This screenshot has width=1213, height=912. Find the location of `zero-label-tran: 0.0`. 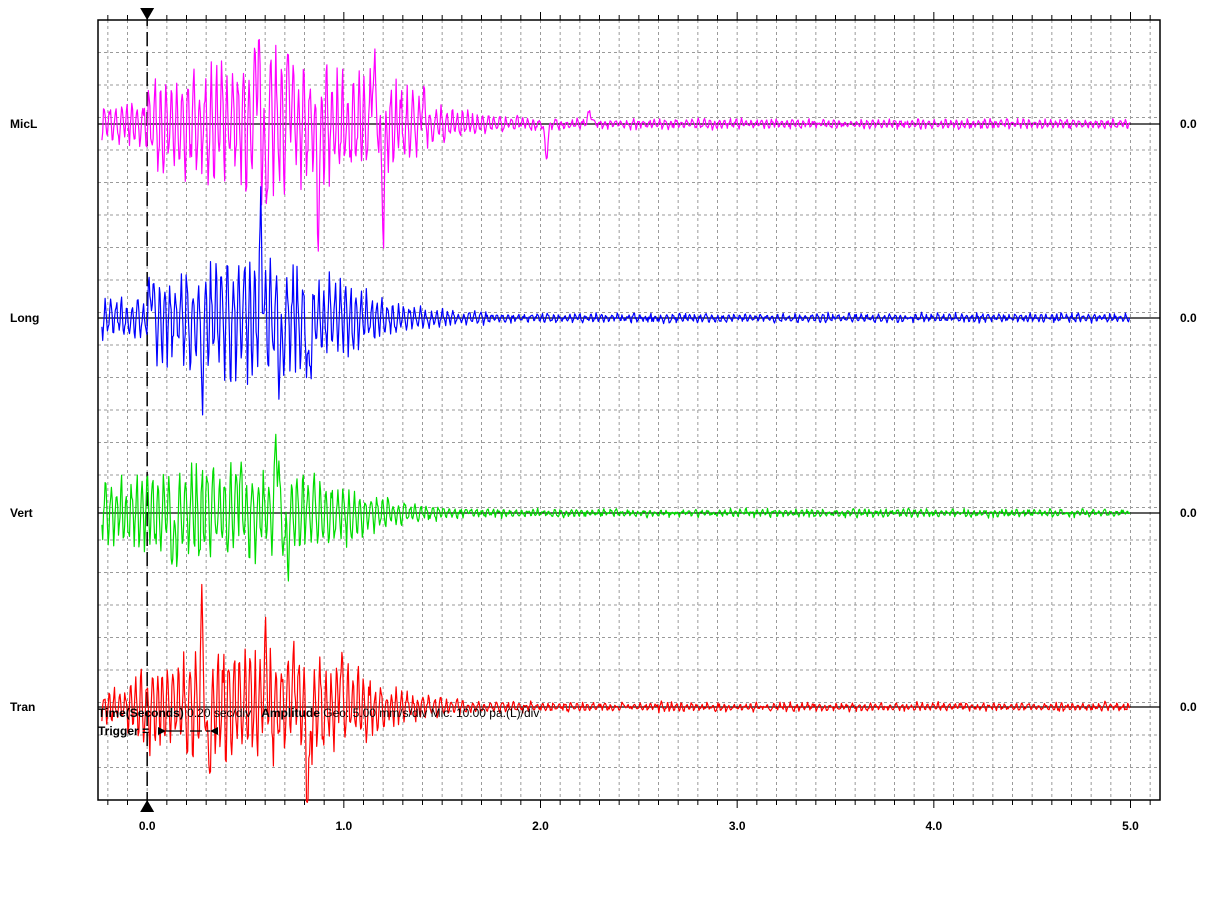

zero-label-tran: 0.0 is located at coordinates (1188, 707).